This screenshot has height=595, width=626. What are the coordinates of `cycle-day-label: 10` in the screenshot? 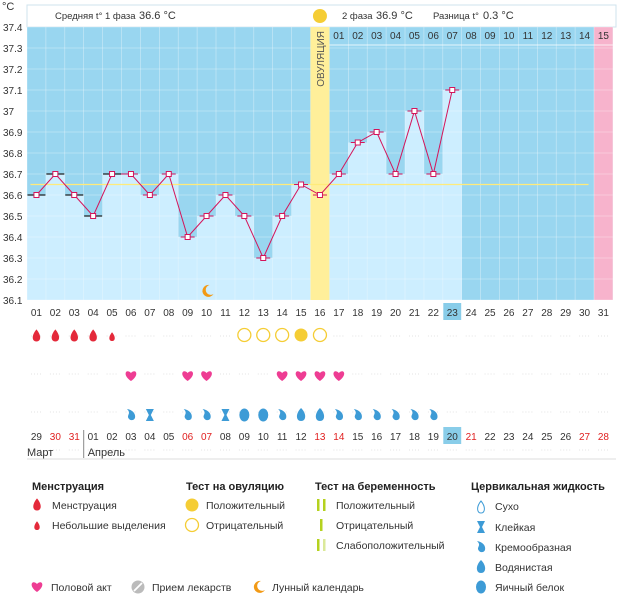 It's located at (207, 313).